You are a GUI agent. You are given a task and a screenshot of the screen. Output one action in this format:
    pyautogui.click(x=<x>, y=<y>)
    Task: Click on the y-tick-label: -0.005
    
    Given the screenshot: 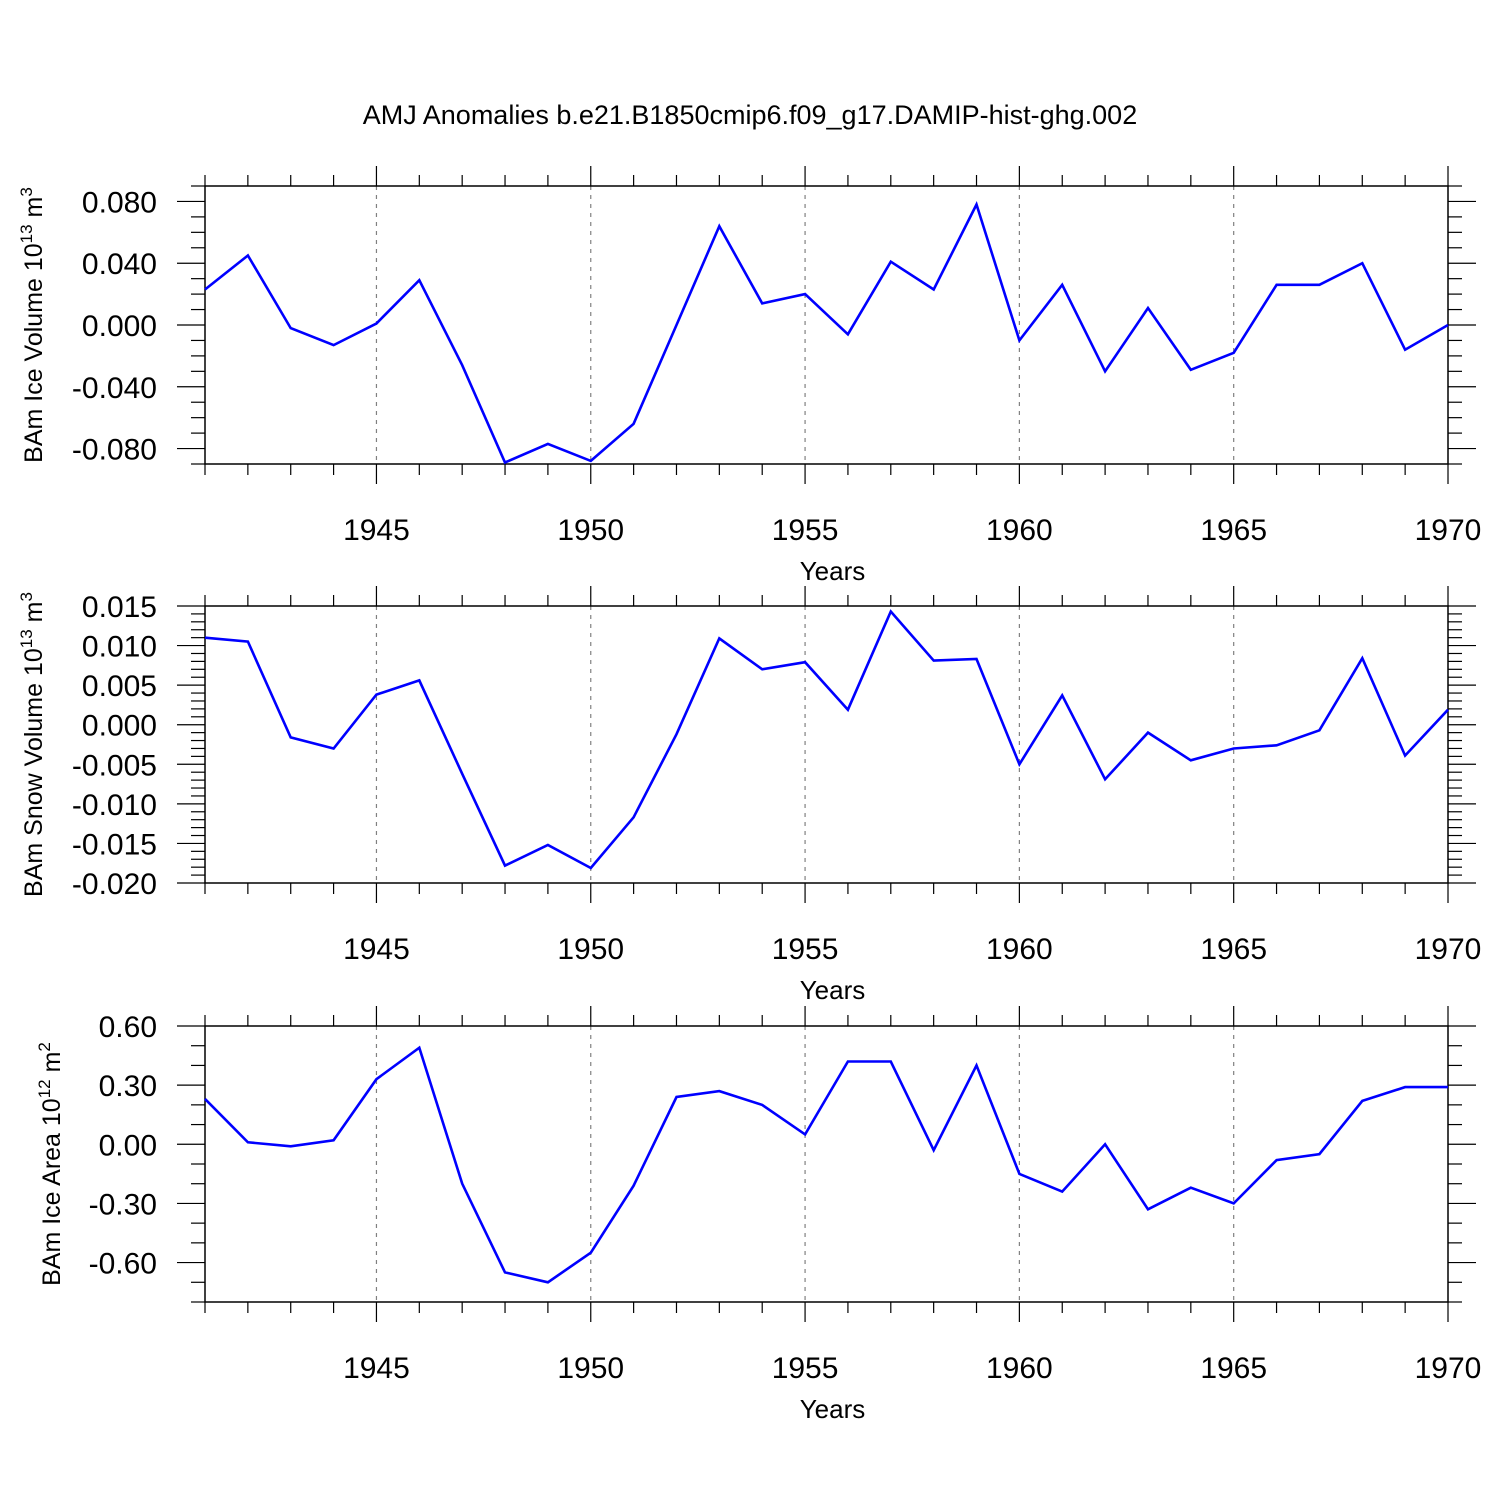 What is the action you would take?
    pyautogui.click(x=114, y=765)
    